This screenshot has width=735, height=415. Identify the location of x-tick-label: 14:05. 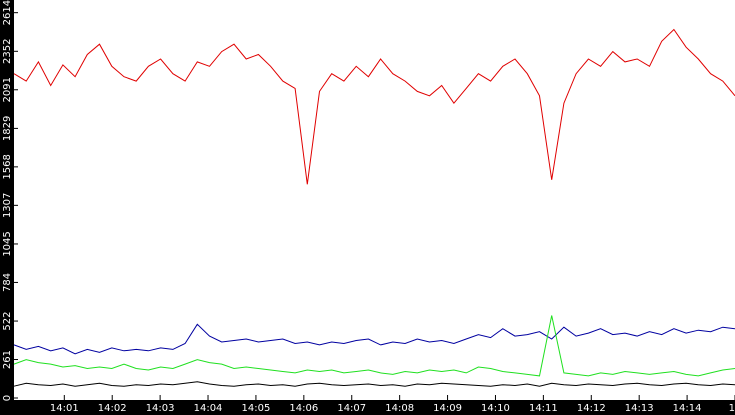
(256, 408).